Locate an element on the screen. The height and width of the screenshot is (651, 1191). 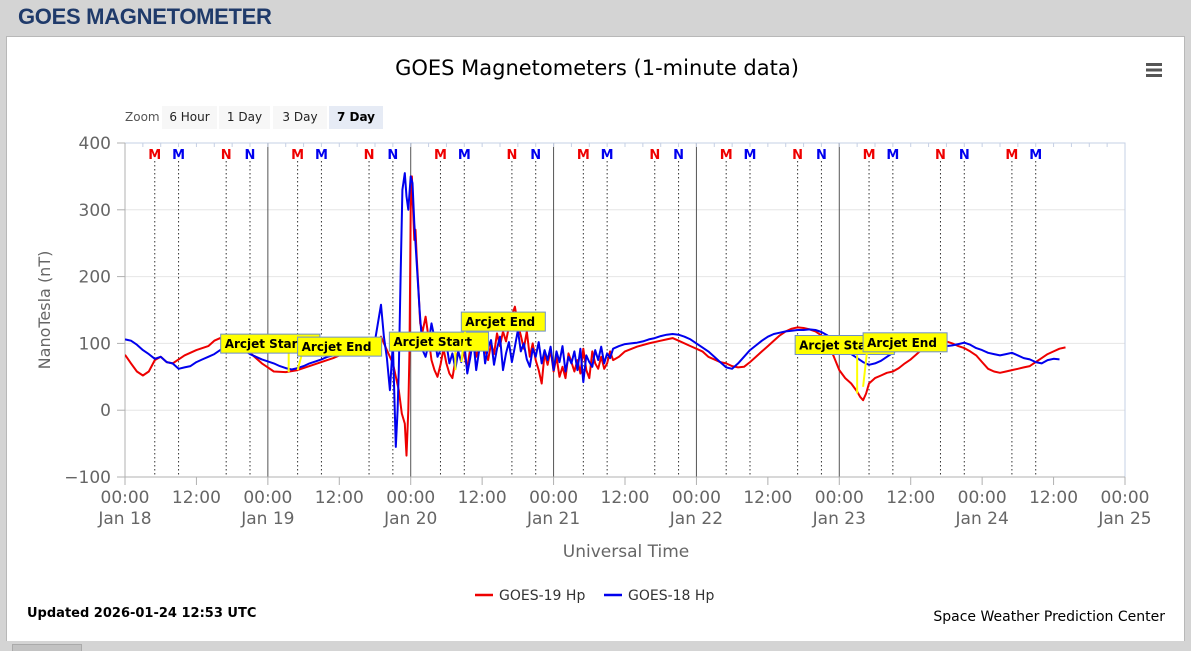
x-tick-label-date: Jan 24 is located at coordinates (982, 519).